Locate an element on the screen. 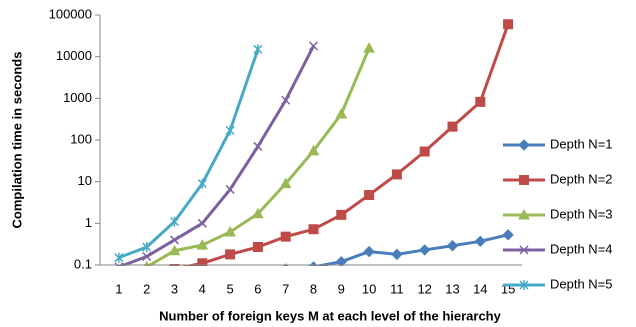 The height and width of the screenshot is (327, 636). x-tick-label: 10 is located at coordinates (369, 288).